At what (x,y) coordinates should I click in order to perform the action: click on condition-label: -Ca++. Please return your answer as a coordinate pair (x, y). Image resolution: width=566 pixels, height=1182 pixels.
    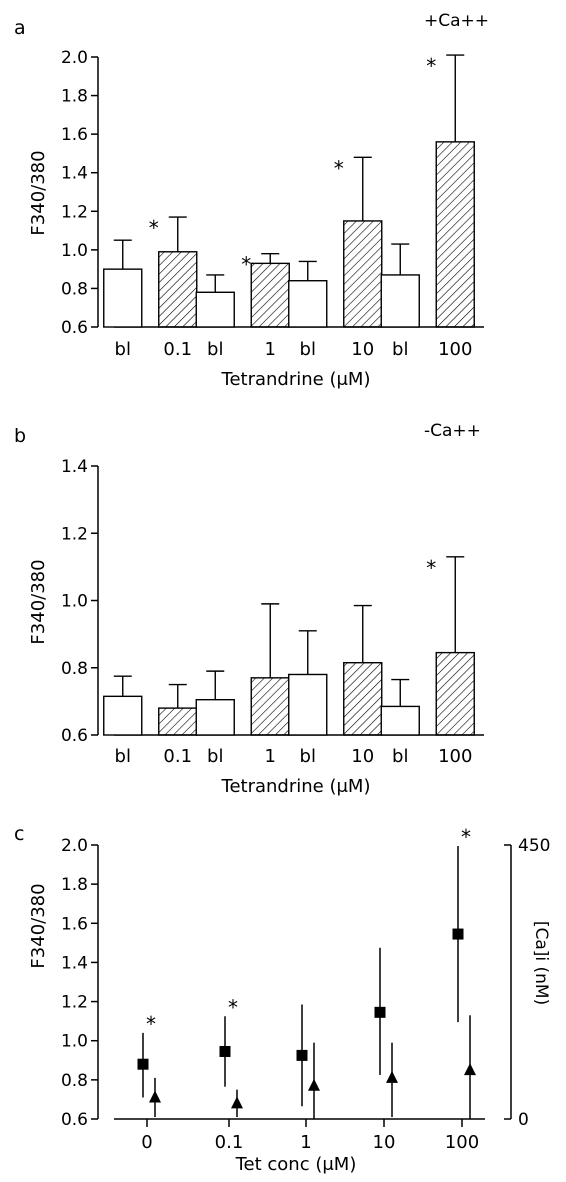
    Looking at the image, I should click on (452, 431).